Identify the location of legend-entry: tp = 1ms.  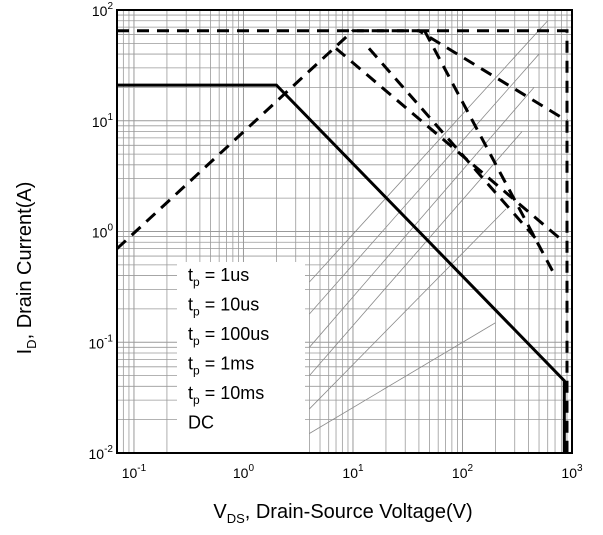
(221, 366).